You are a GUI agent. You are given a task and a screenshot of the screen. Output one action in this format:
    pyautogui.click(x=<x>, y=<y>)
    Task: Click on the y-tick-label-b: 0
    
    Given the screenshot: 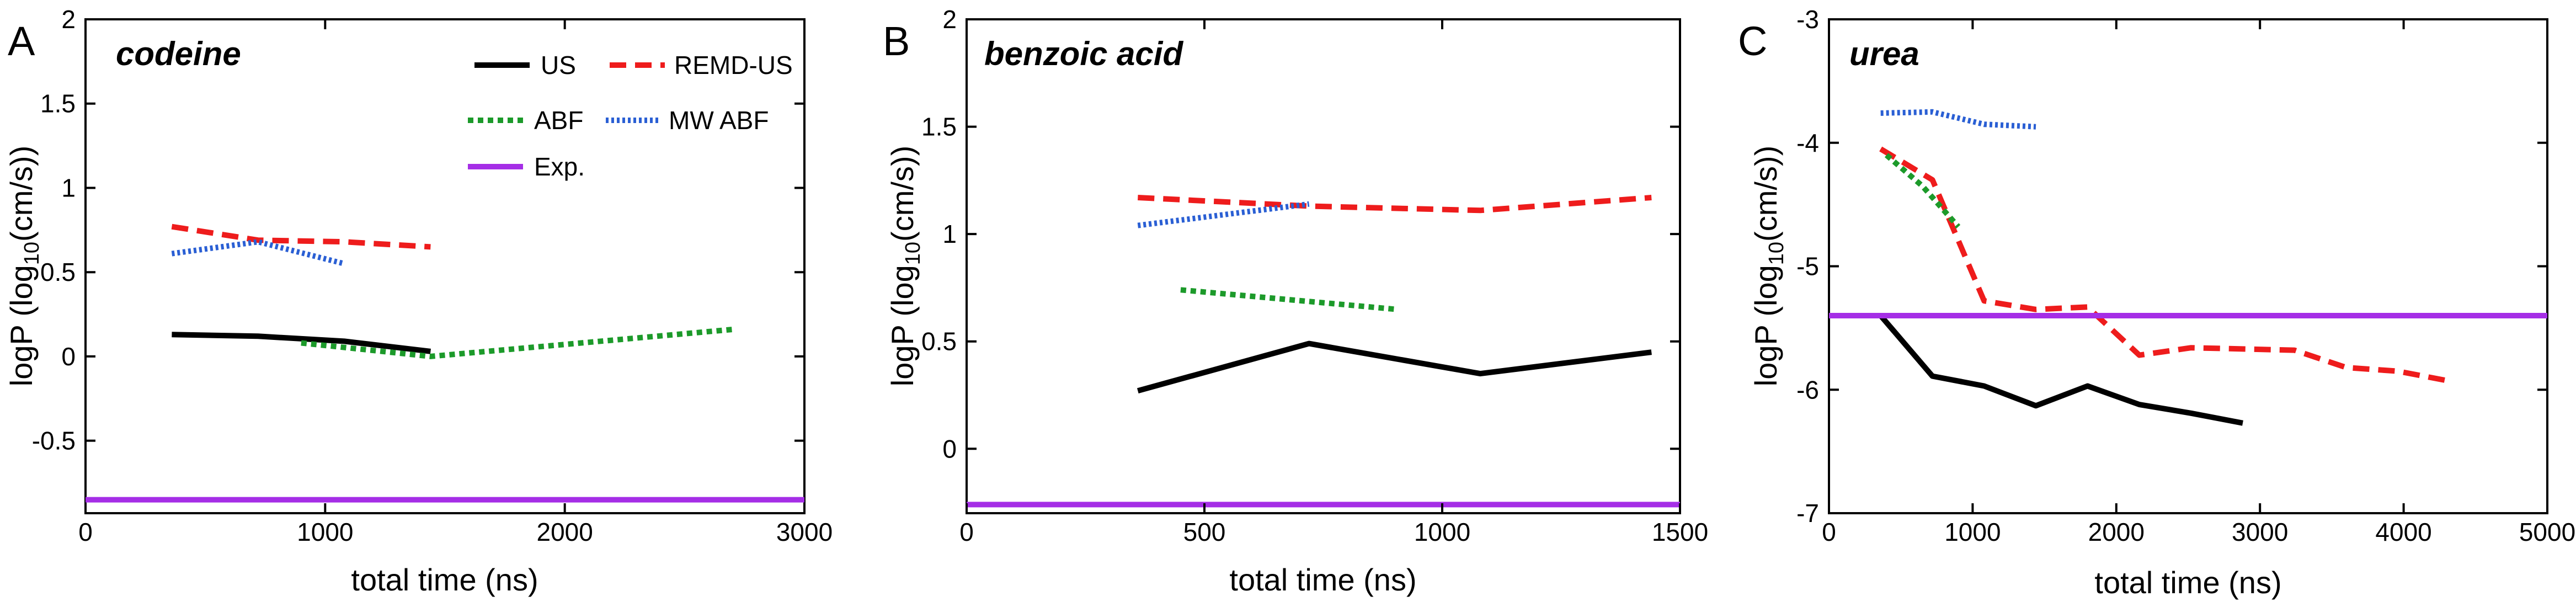 What is the action you would take?
    pyautogui.click(x=949, y=448)
    